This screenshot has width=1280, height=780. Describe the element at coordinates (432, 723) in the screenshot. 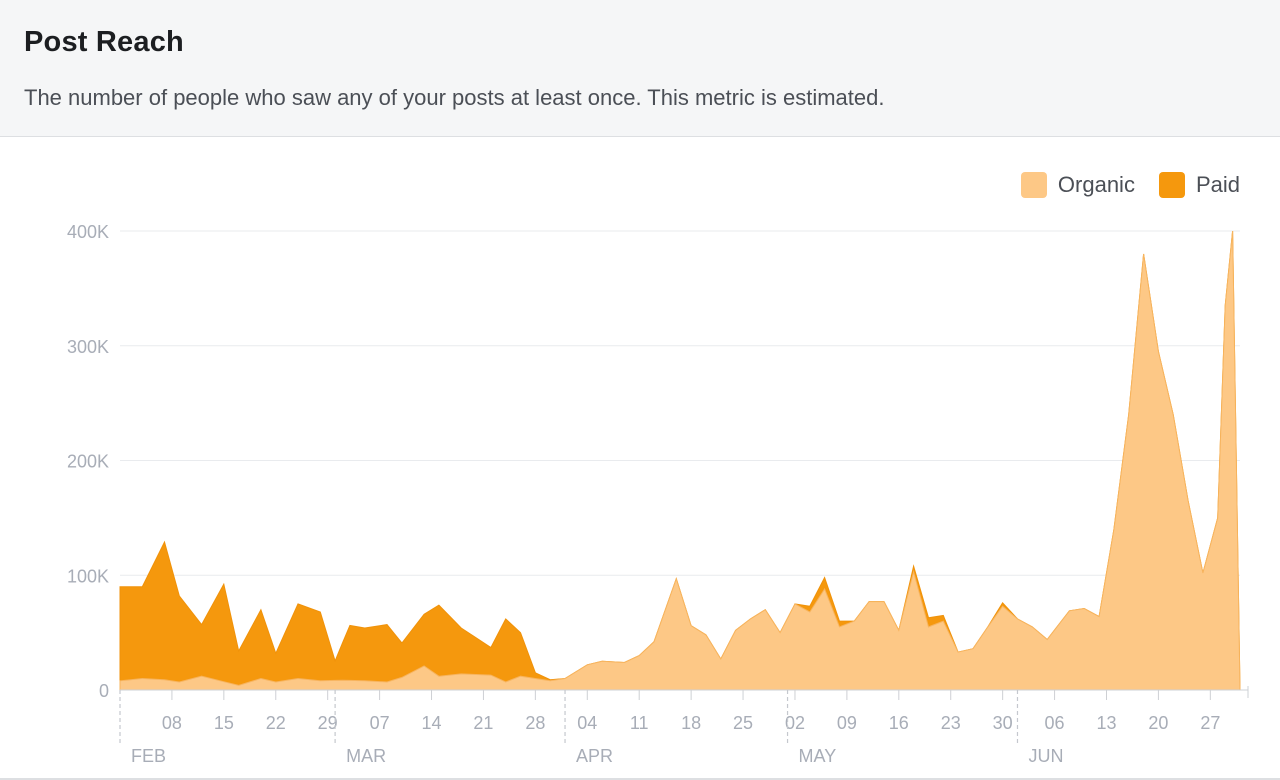

I see `x-tick-label: 14` at that location.